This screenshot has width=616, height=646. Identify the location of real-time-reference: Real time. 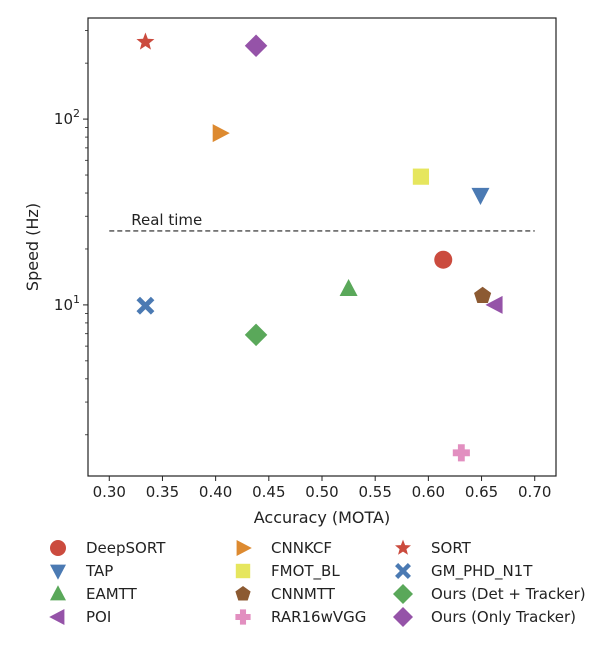
(322, 221).